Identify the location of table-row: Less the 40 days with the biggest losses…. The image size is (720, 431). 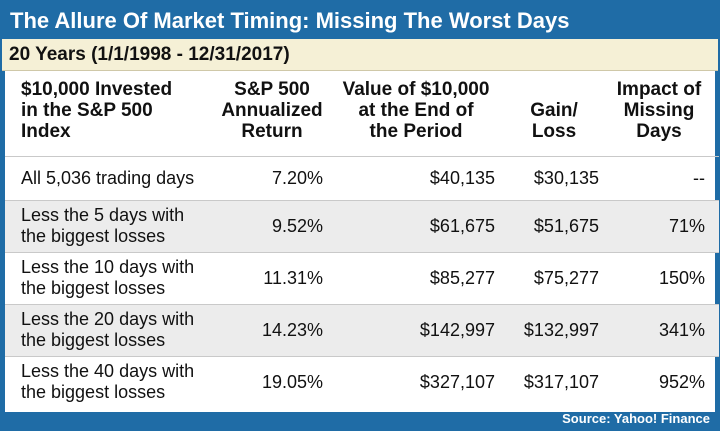
(362, 381).